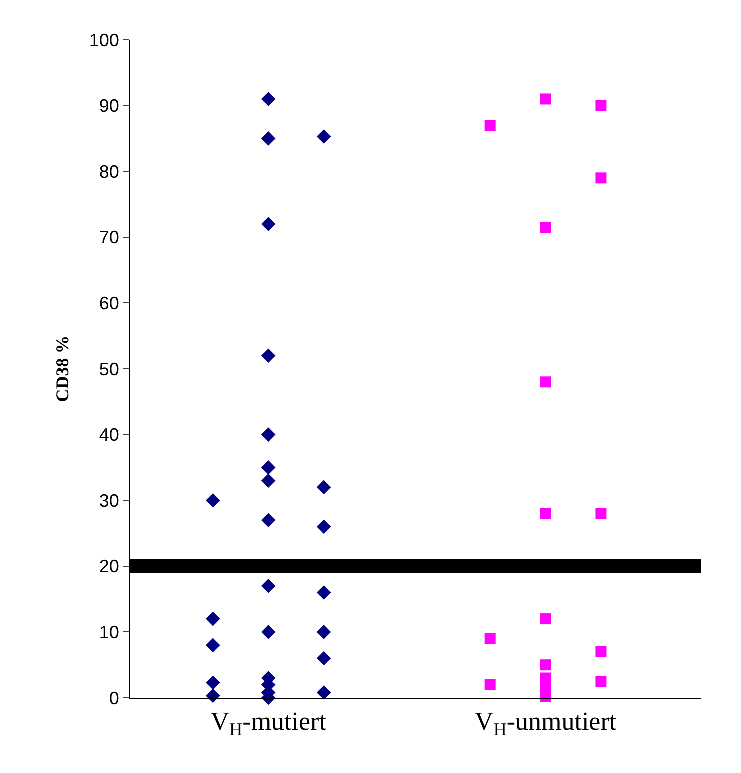 The width and height of the screenshot is (741, 773). Describe the element at coordinates (109, 500) in the screenshot. I see `y-tick-label: 30` at that location.